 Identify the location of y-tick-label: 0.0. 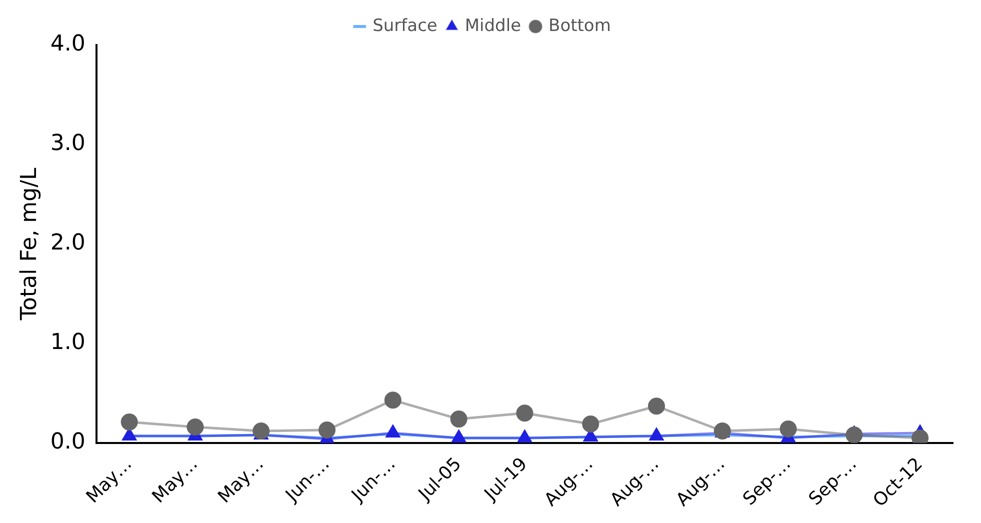
(68, 442).